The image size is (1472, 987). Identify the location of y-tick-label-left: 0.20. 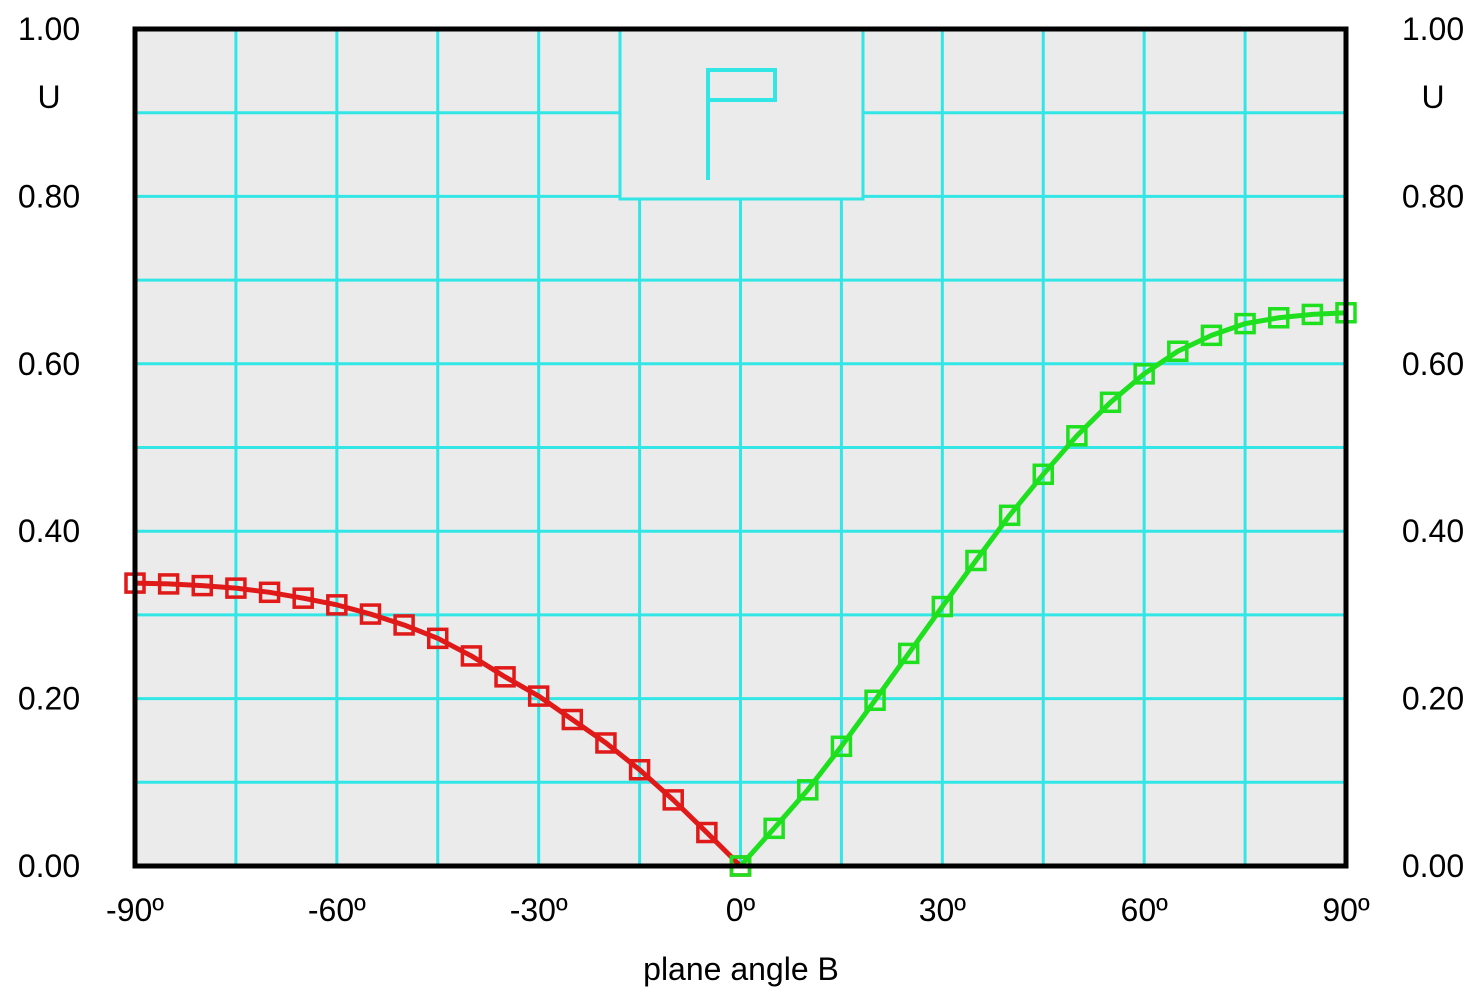
(49, 699).